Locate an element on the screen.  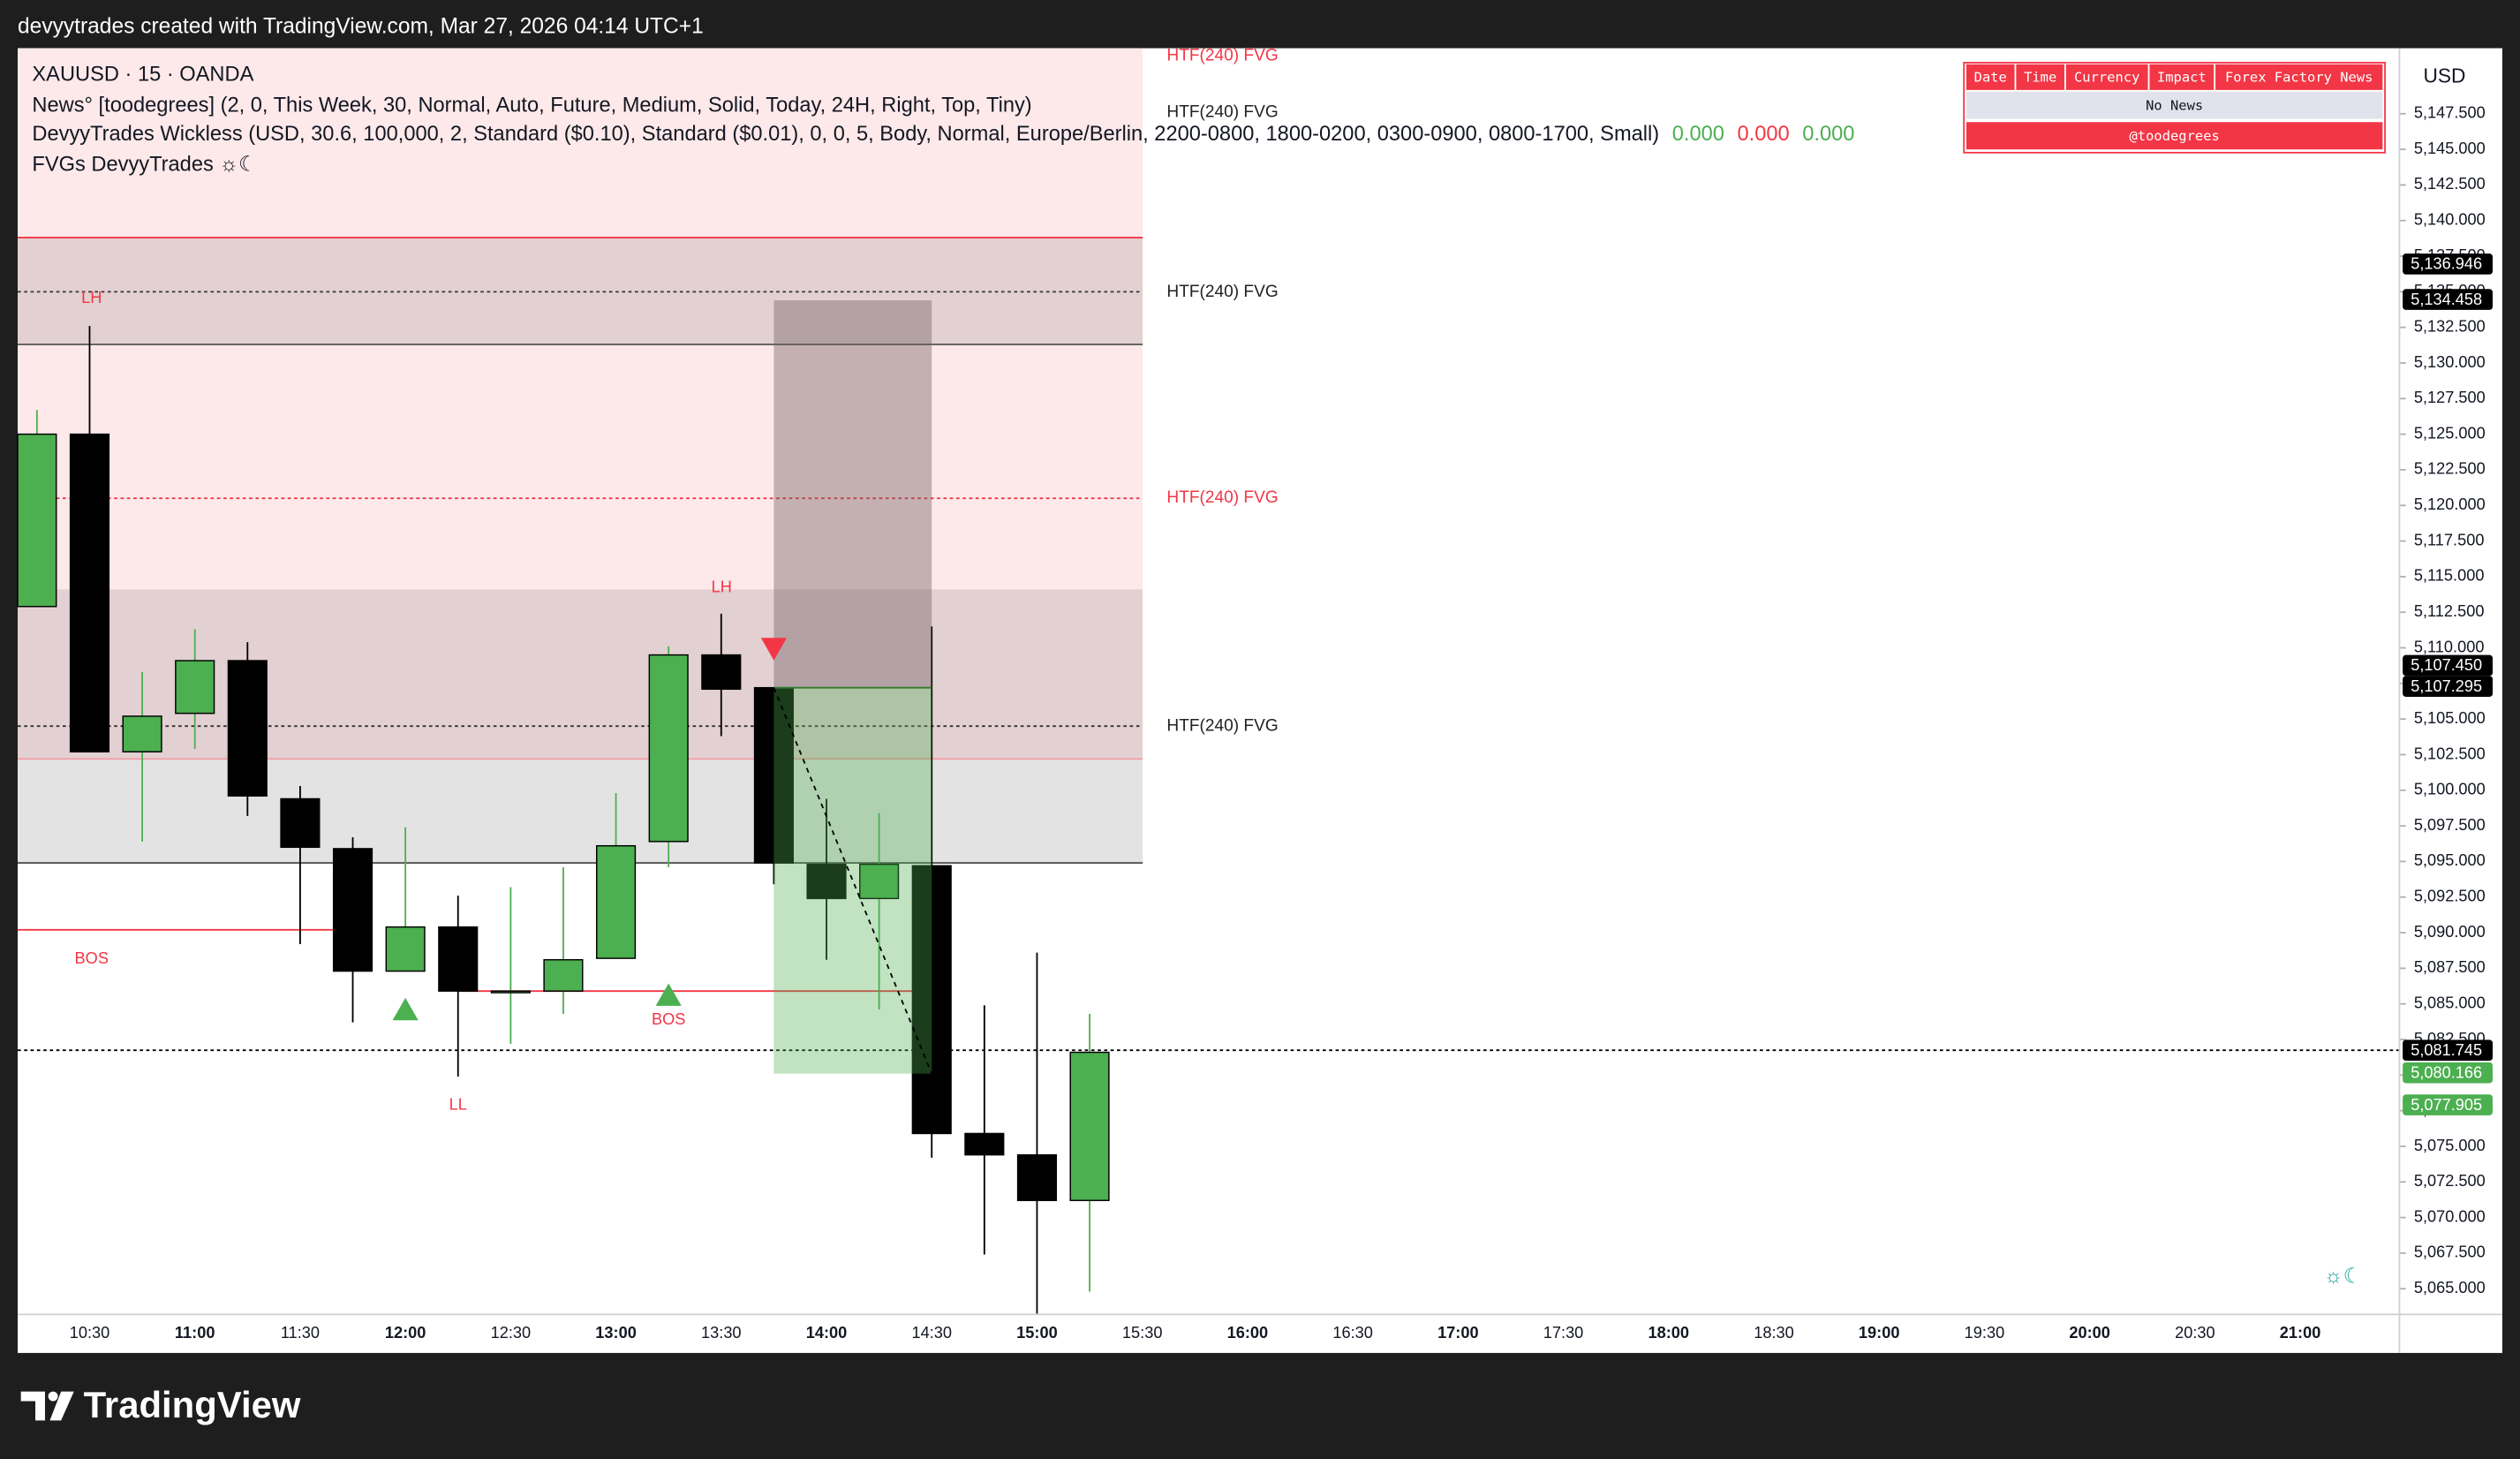
news-header: Date is located at coordinates (1990, 78).